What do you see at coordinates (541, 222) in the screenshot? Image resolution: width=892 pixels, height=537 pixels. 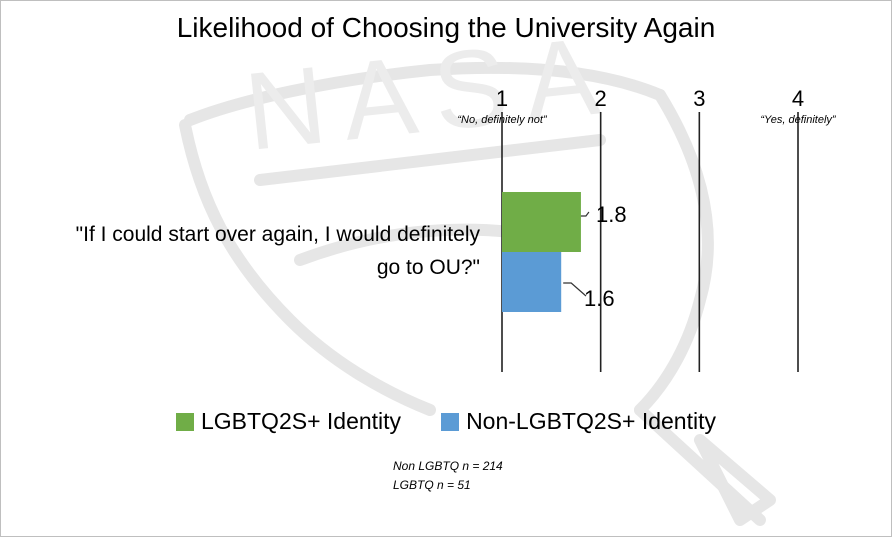 I see `bar-lgbtq` at bounding box center [541, 222].